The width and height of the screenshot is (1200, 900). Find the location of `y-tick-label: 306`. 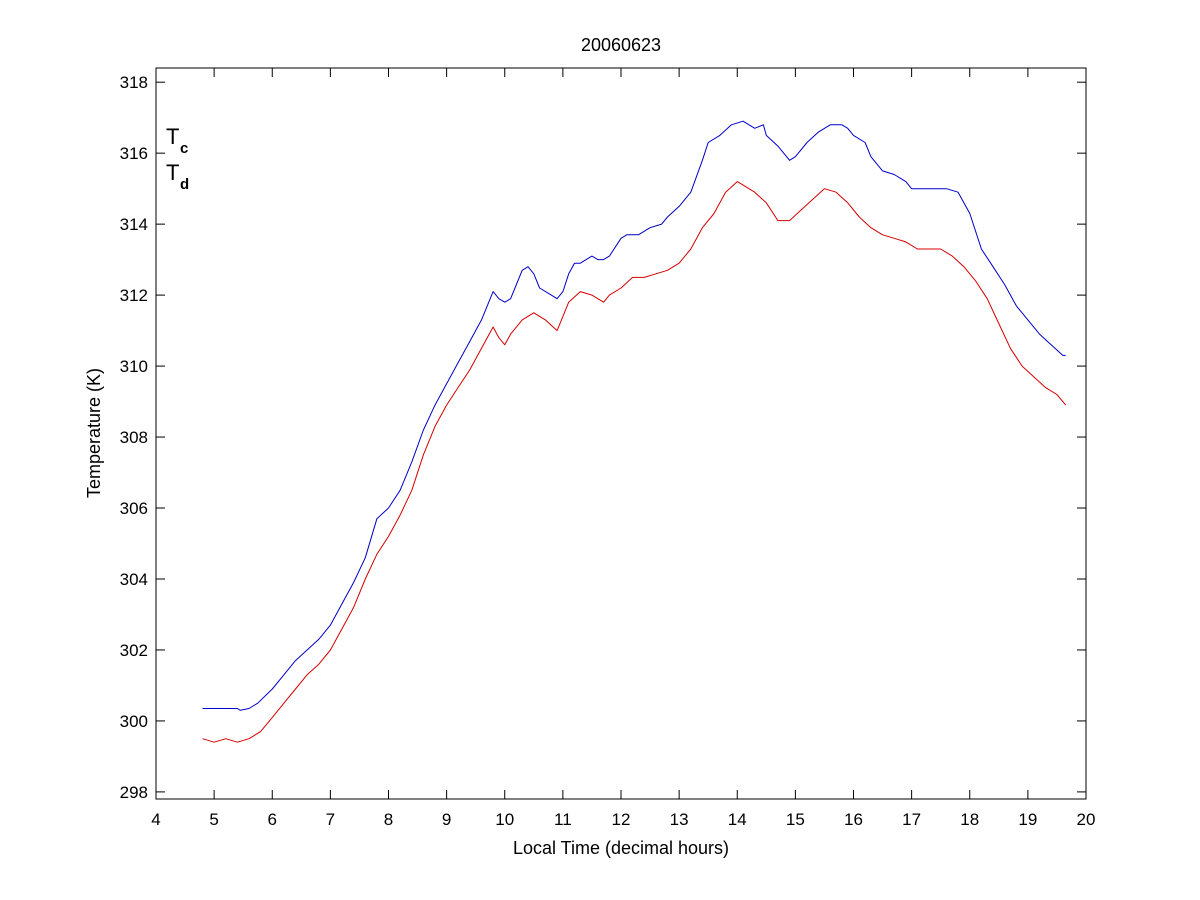

y-tick-label: 306 is located at coordinates (134, 508).